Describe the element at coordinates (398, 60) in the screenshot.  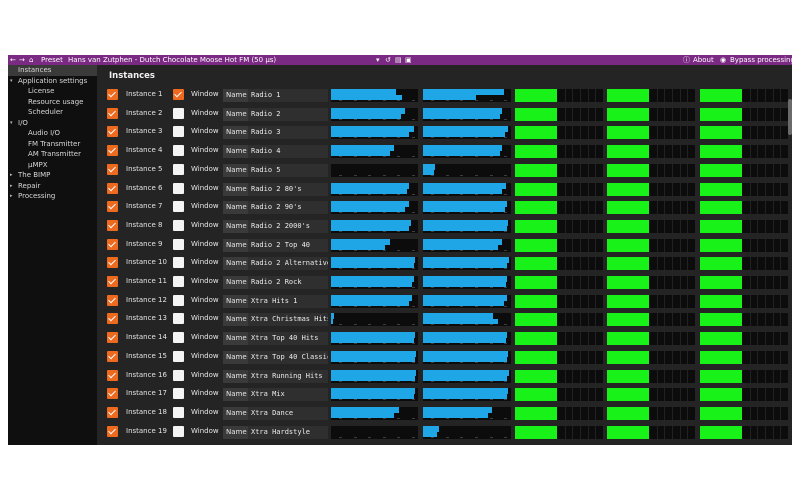
I see `open-folder-icon: ▤` at that location.